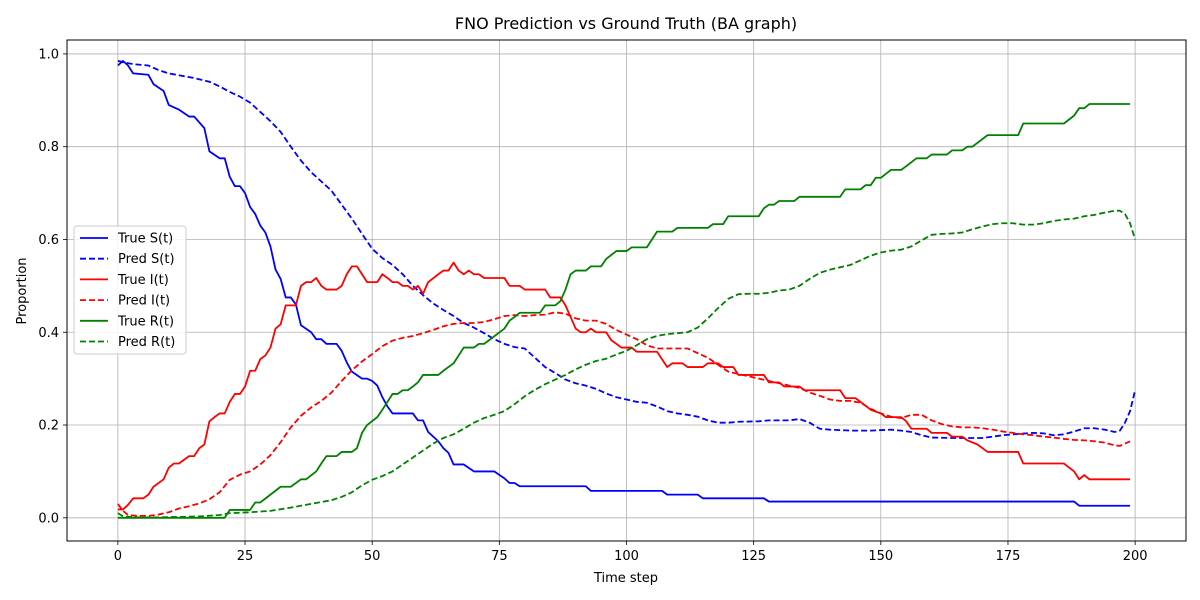 The width and height of the screenshot is (1200, 600). What do you see at coordinates (146, 259) in the screenshot?
I see `legend-label: Pred S(t)` at bounding box center [146, 259].